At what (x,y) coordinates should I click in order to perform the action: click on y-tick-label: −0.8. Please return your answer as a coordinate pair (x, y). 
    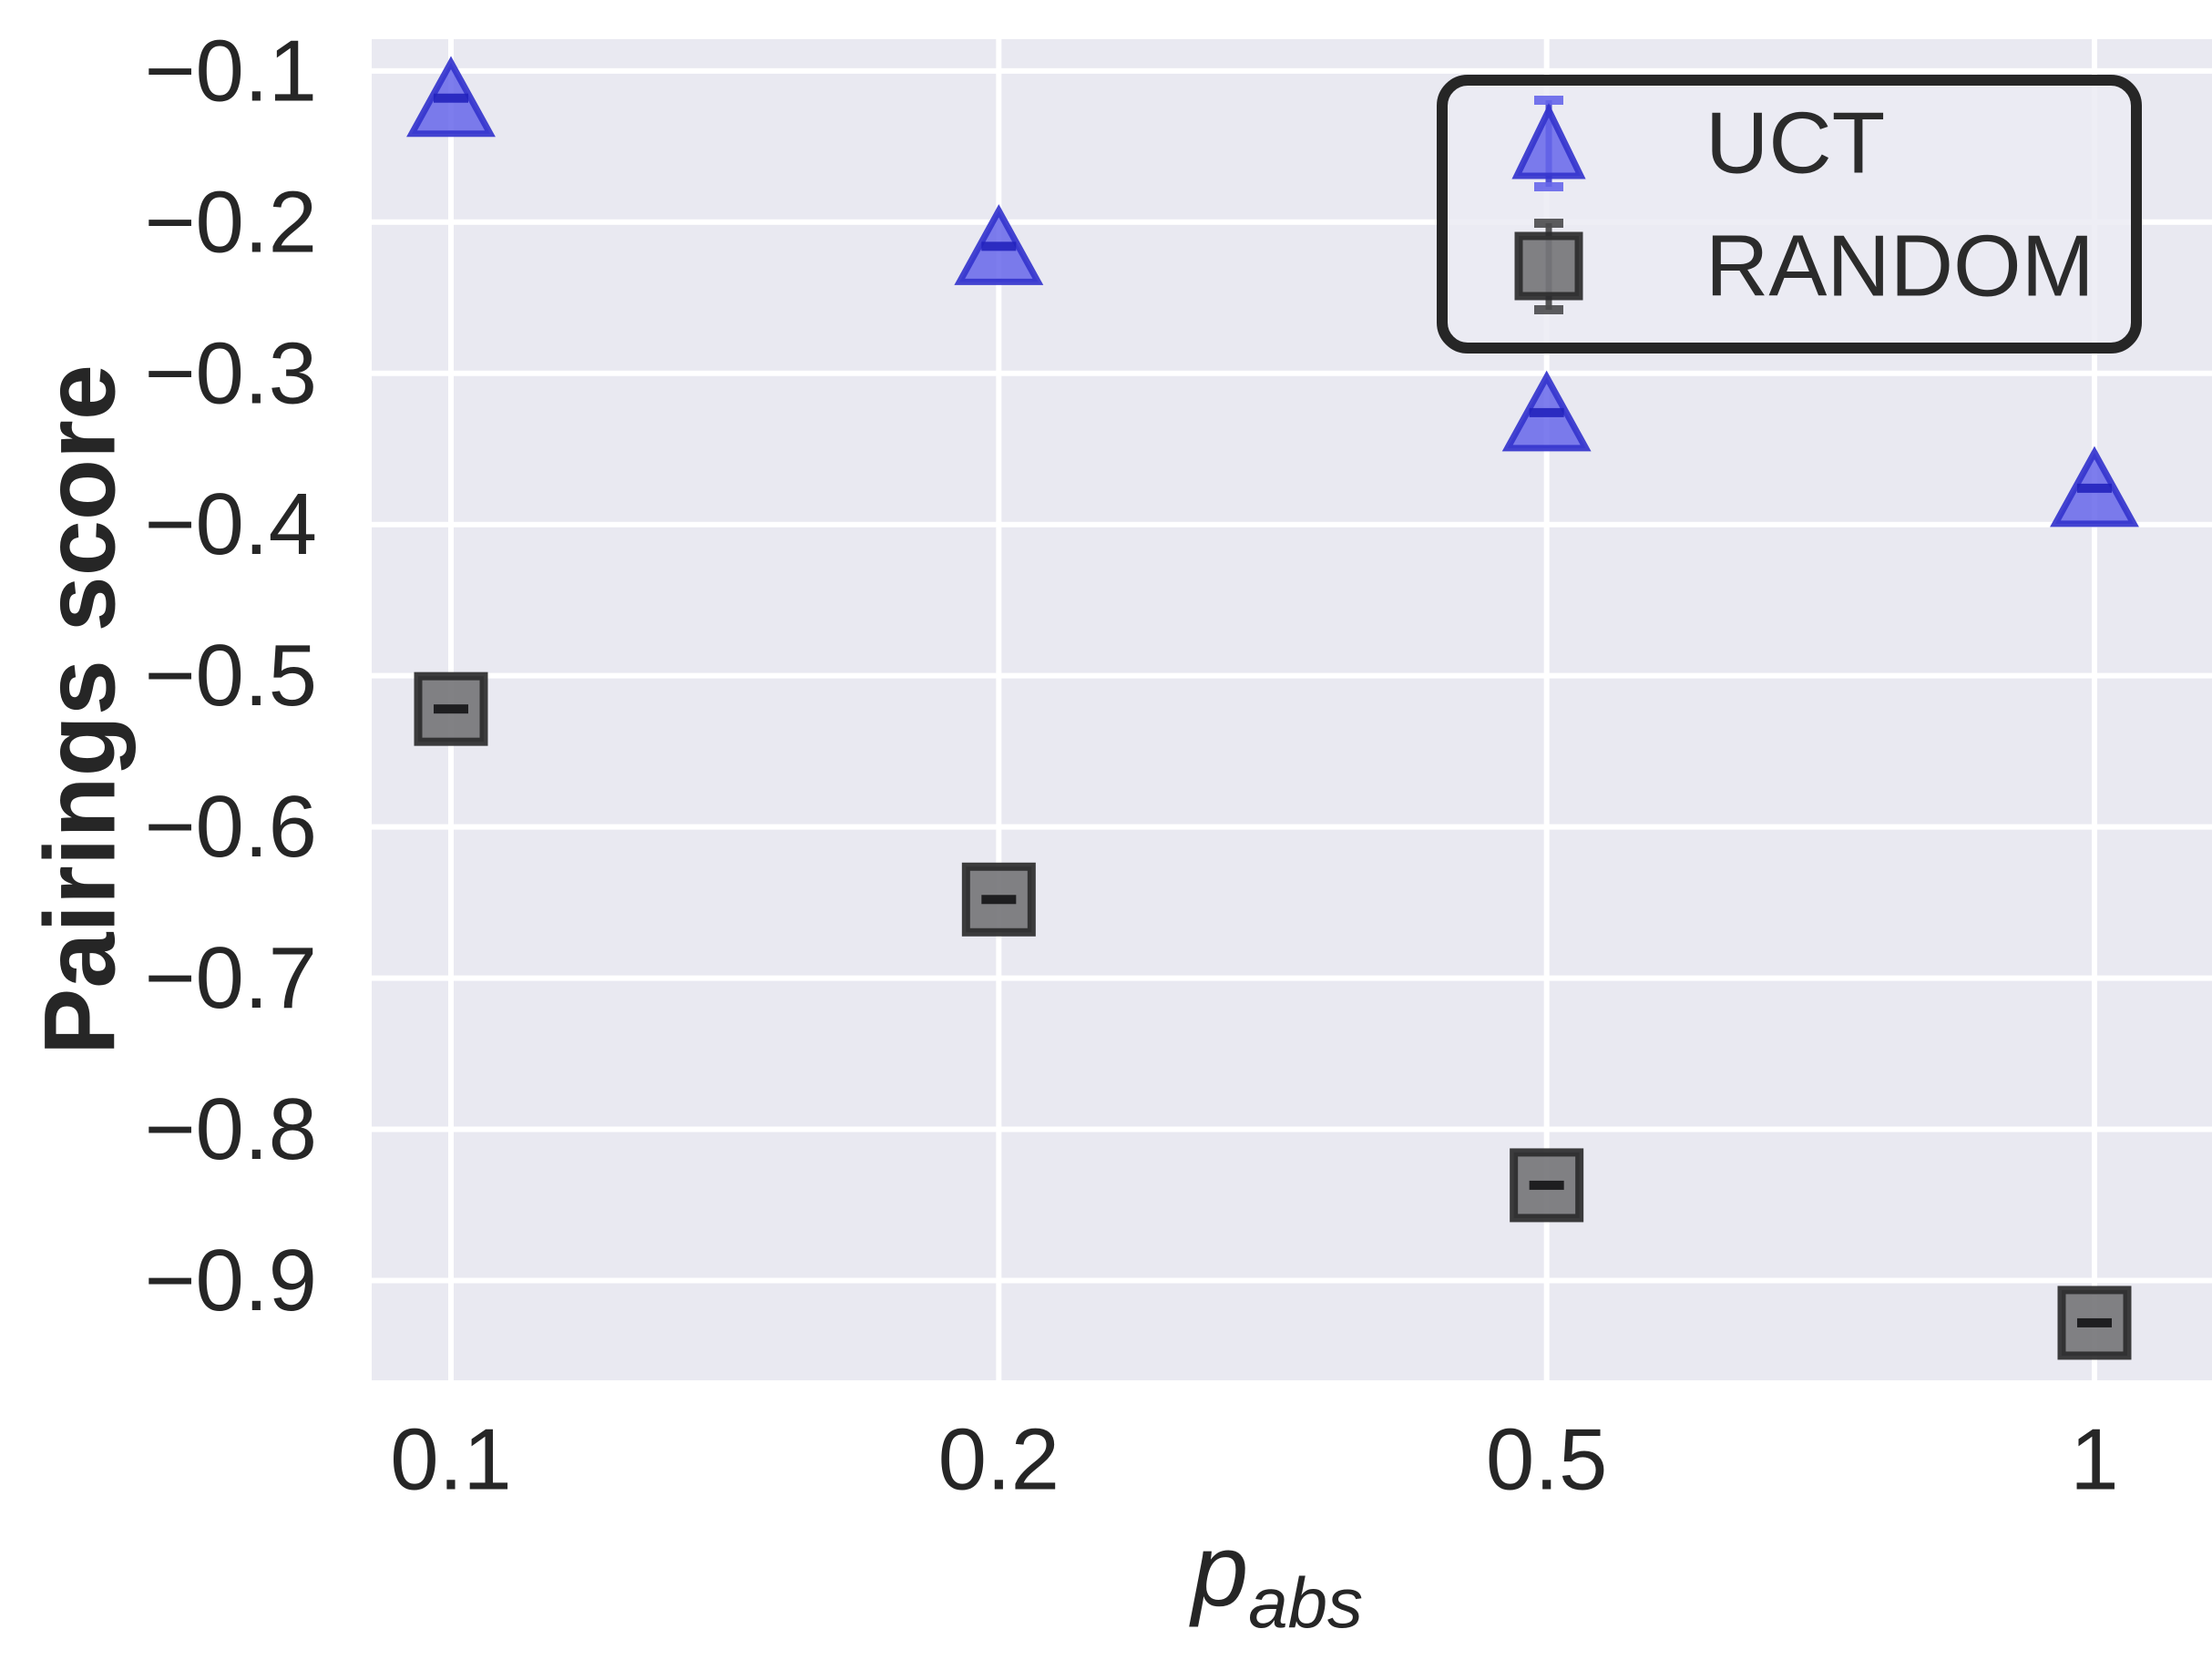
    Looking at the image, I should click on (230, 1129).